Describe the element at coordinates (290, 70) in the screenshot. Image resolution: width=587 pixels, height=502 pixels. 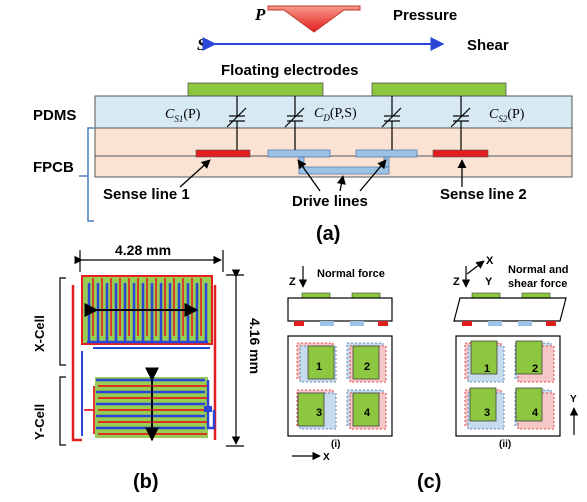
I see `floating-electrodes-label: Floating electrodes` at that location.